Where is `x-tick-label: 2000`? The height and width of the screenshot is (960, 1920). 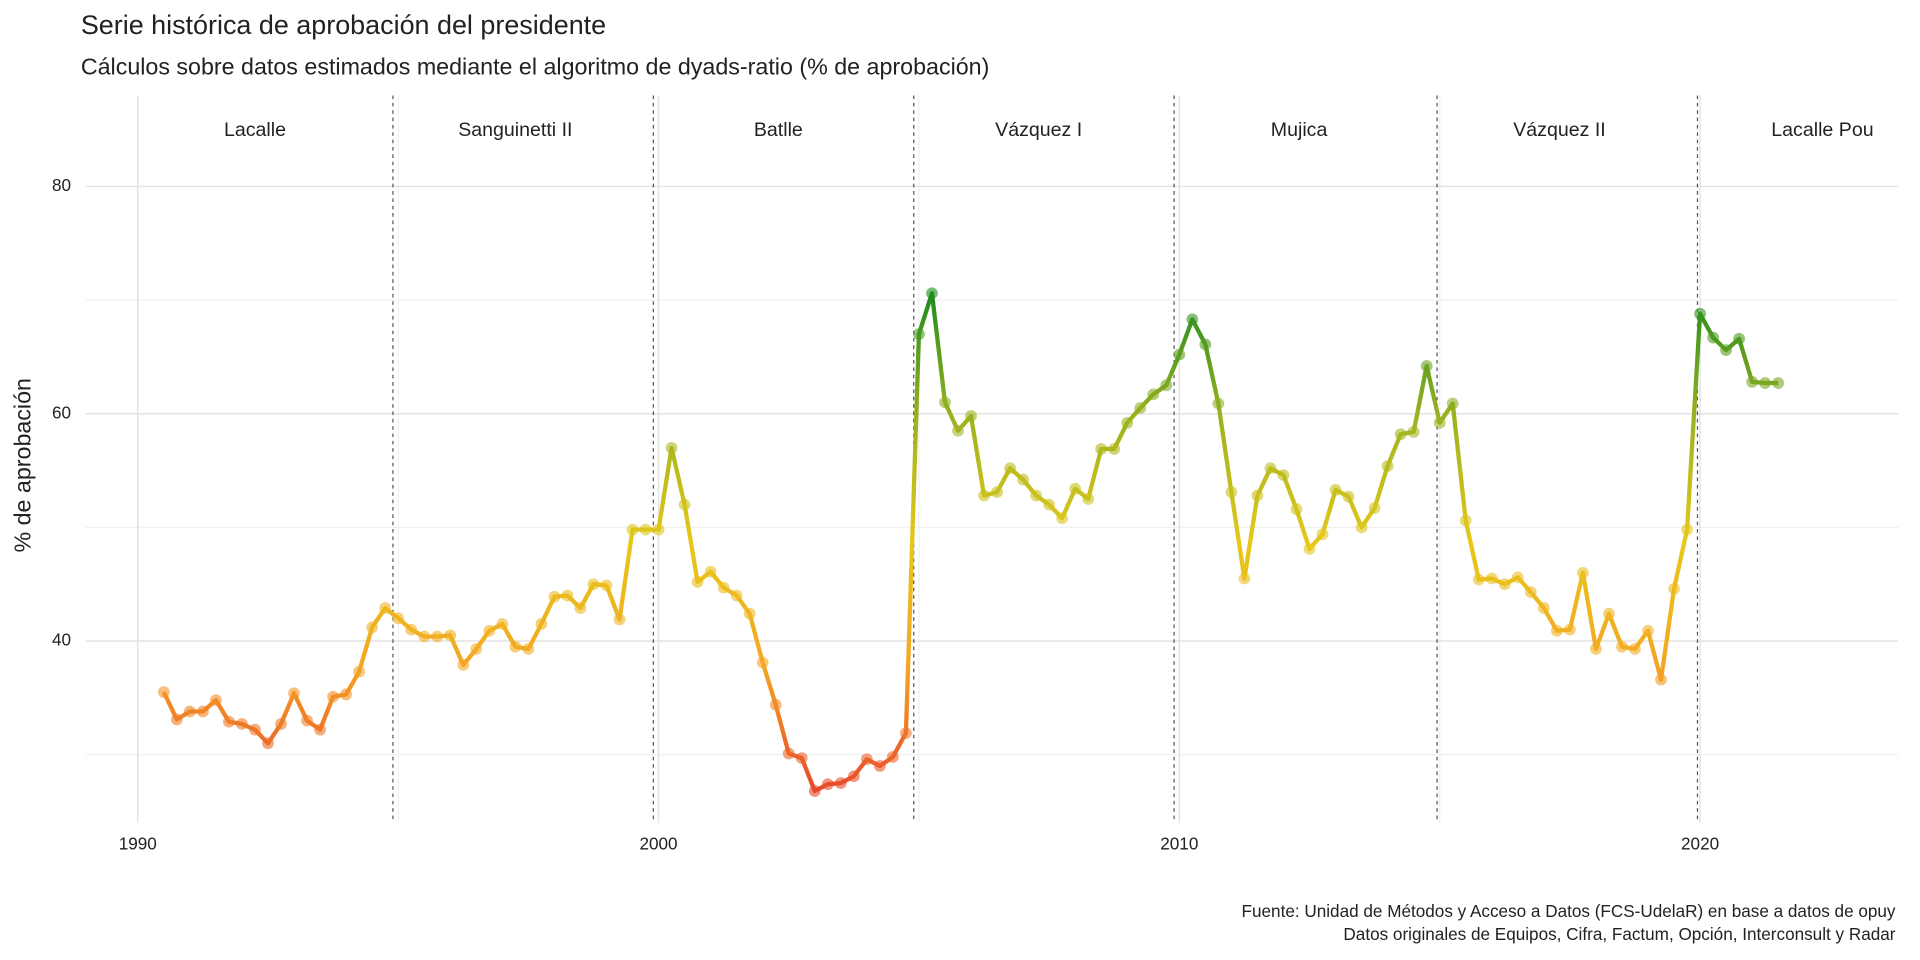
x-tick-label: 2000 is located at coordinates (658, 843).